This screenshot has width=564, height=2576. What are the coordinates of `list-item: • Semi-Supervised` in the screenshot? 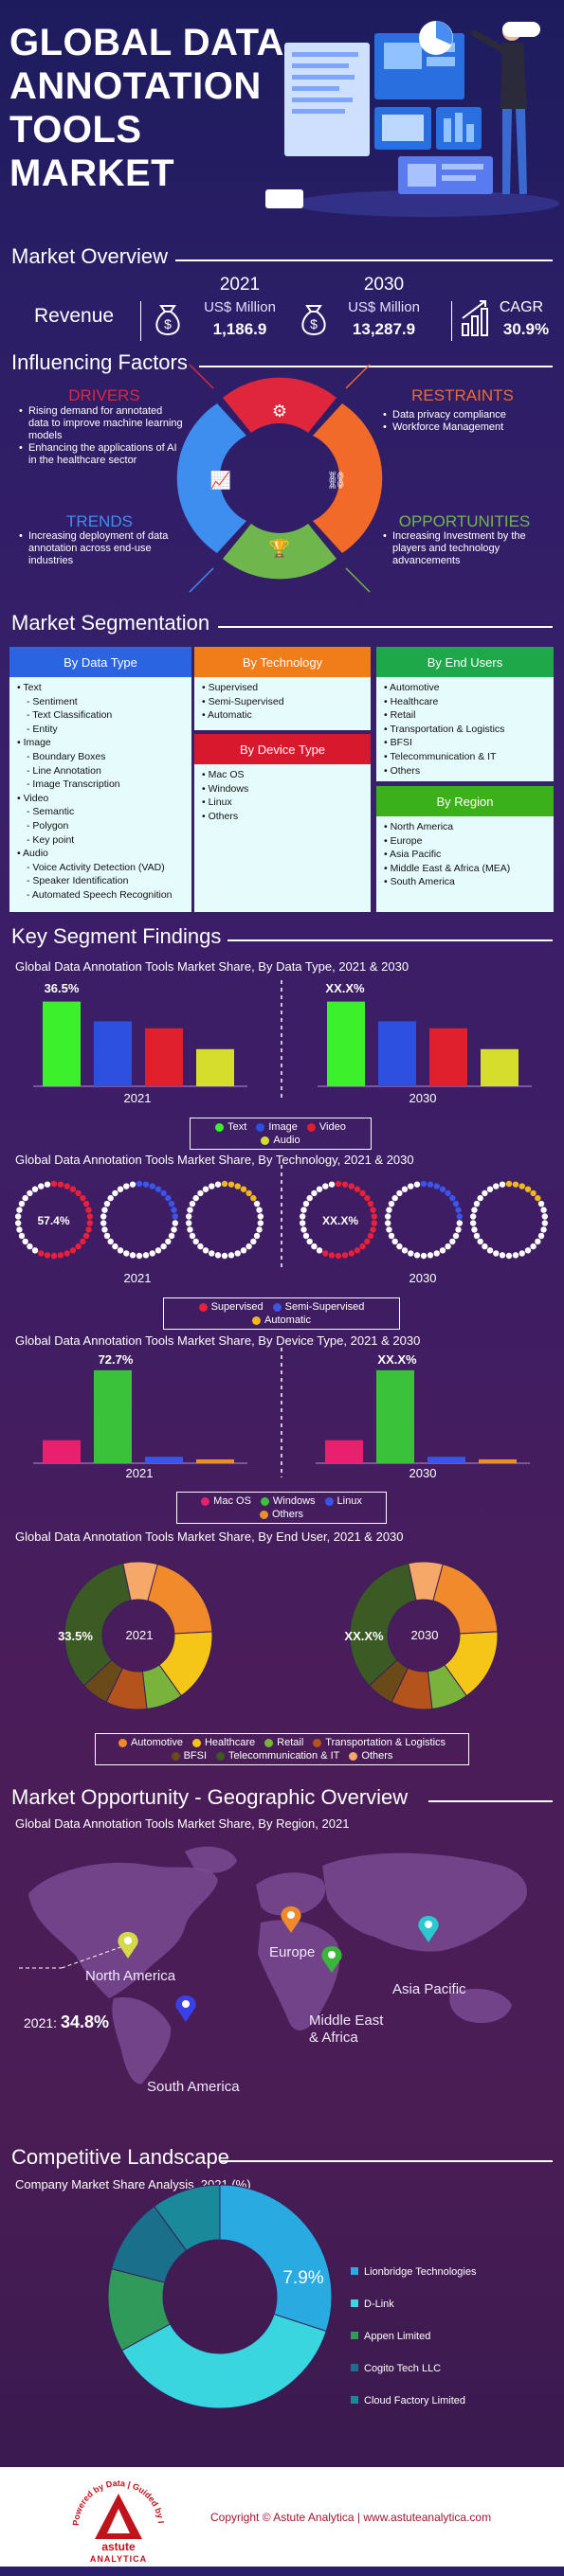 It's located at (243, 701).